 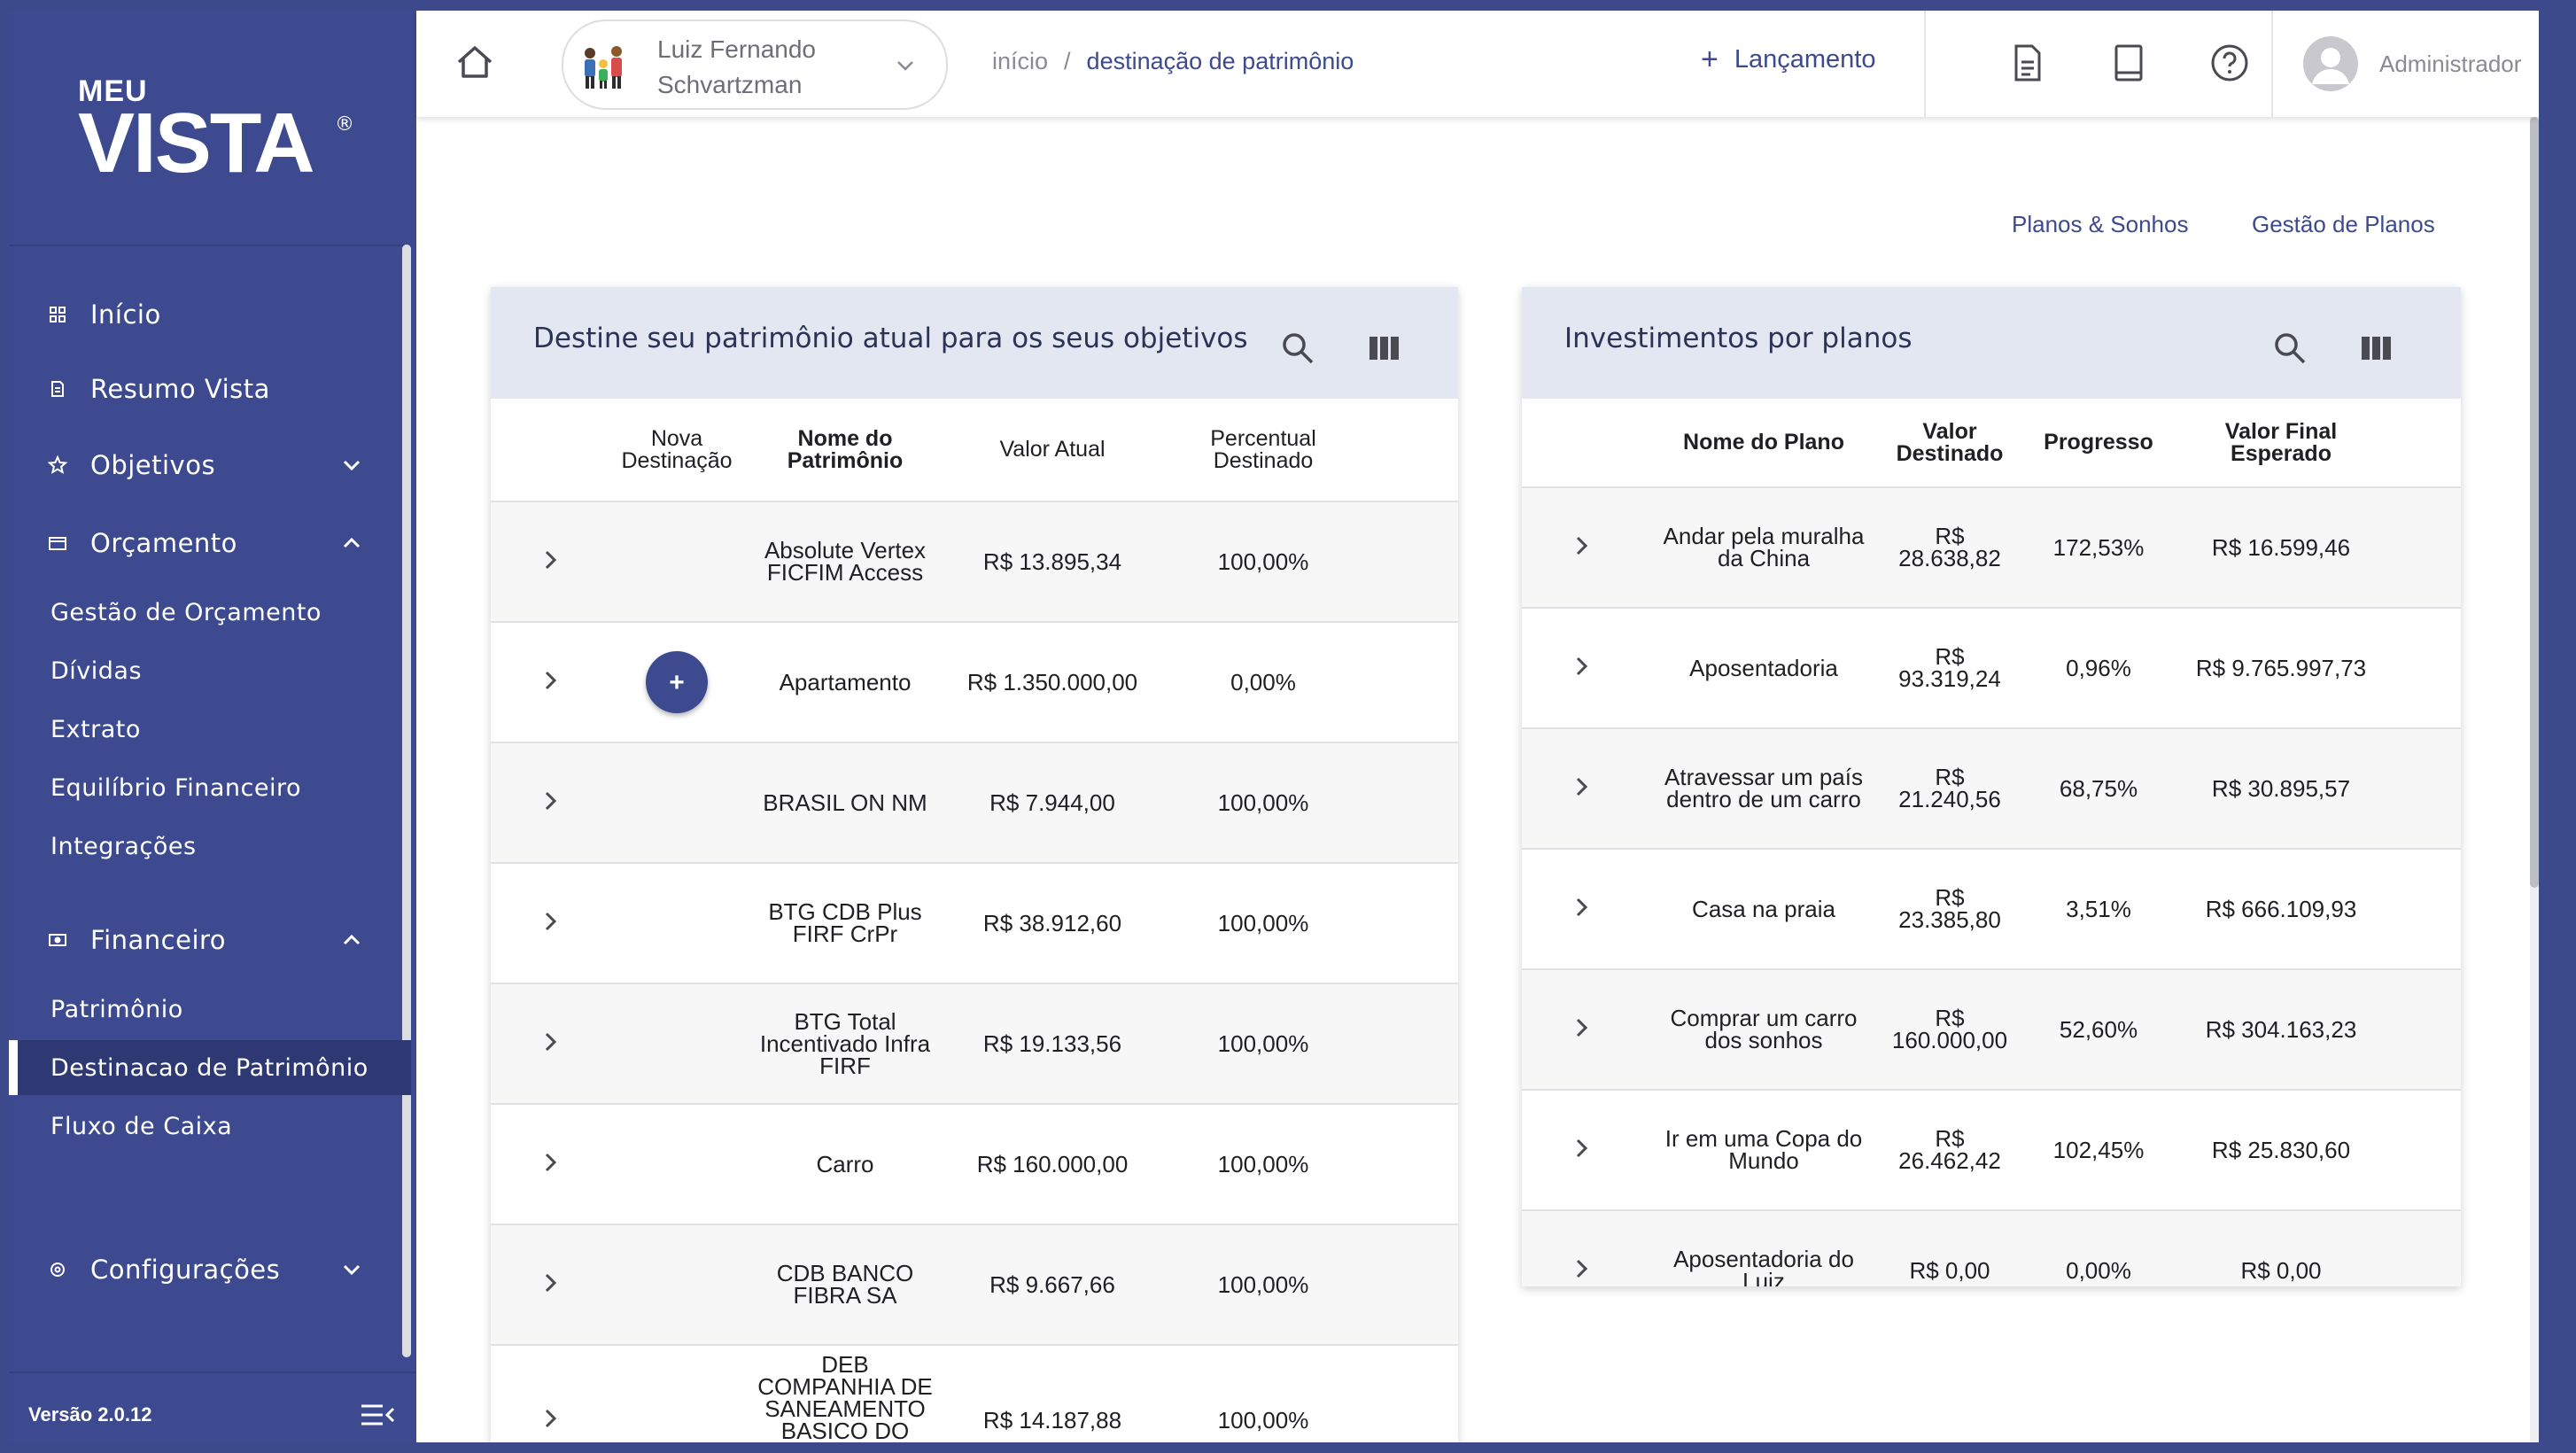 I want to click on user-menu: Administrador, so click(x=2412, y=63).